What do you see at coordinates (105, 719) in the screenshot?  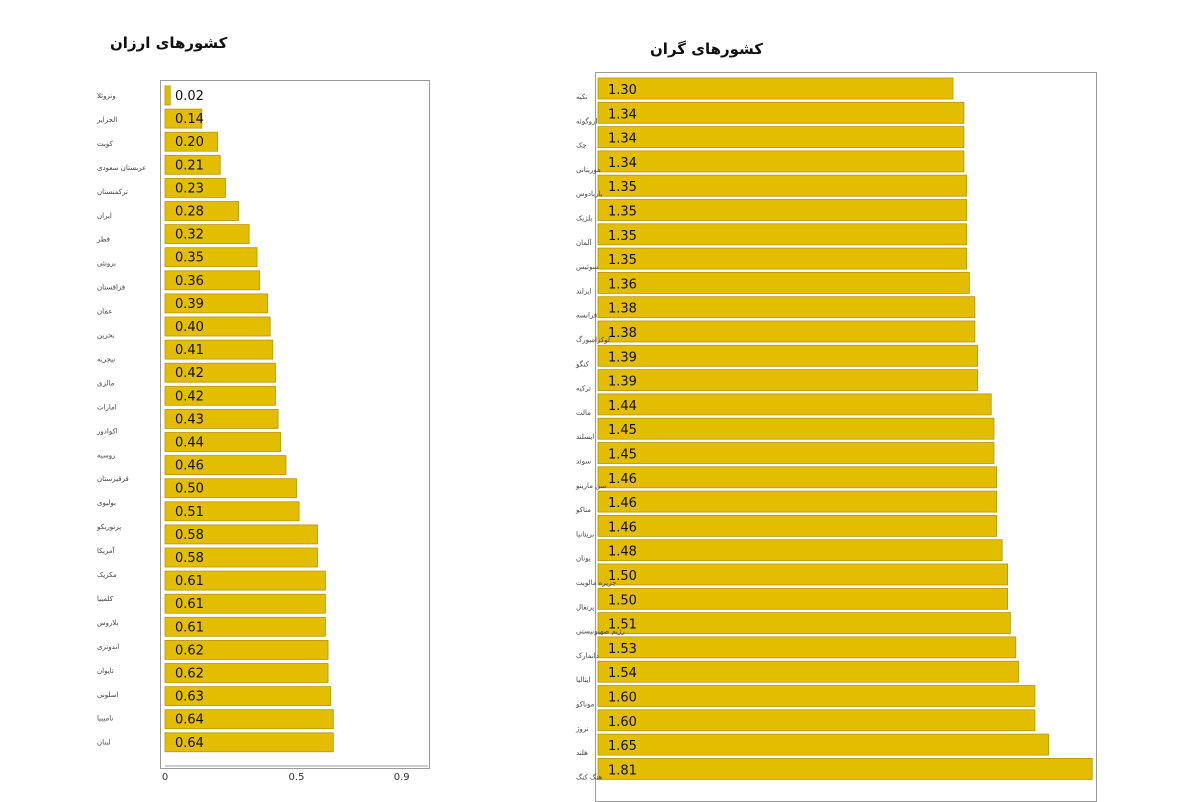 I see `left-category-label: نامیبیا` at bounding box center [105, 719].